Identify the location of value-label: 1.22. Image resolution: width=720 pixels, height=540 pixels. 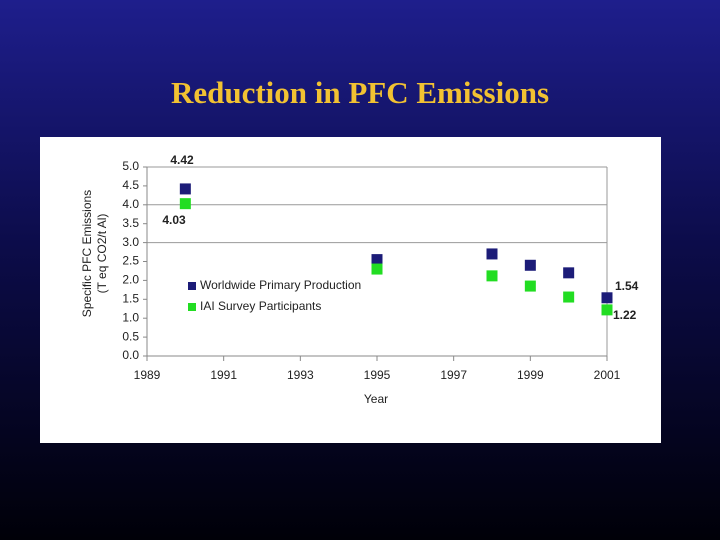
(625, 315).